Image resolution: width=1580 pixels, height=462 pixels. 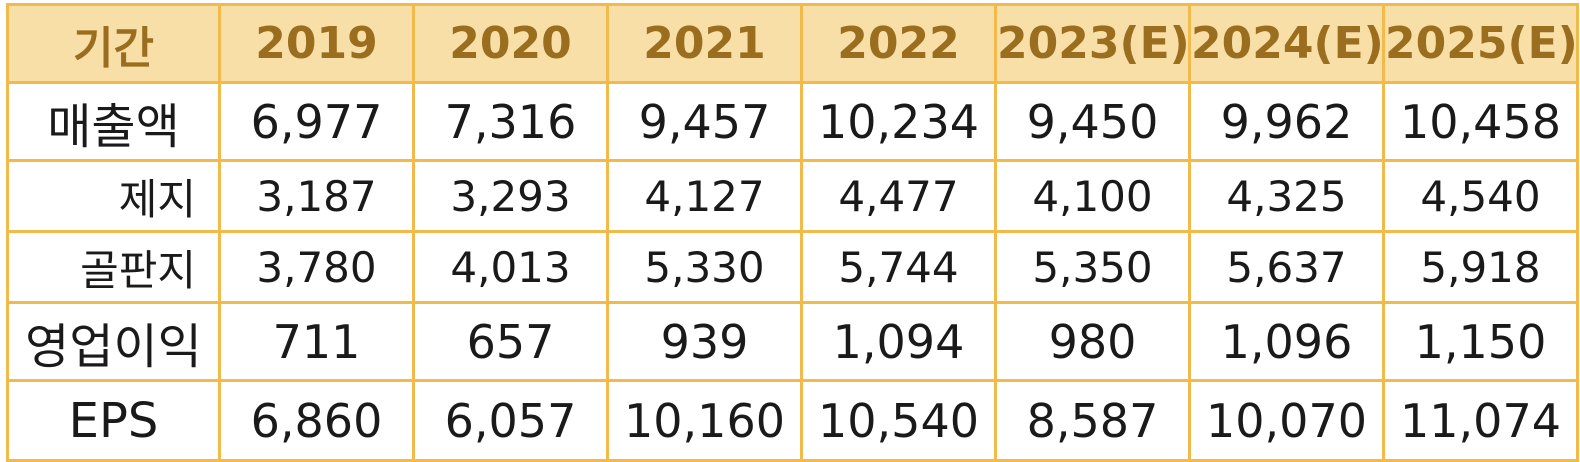 I want to click on table-cell: 9,450, so click(x=1092, y=121).